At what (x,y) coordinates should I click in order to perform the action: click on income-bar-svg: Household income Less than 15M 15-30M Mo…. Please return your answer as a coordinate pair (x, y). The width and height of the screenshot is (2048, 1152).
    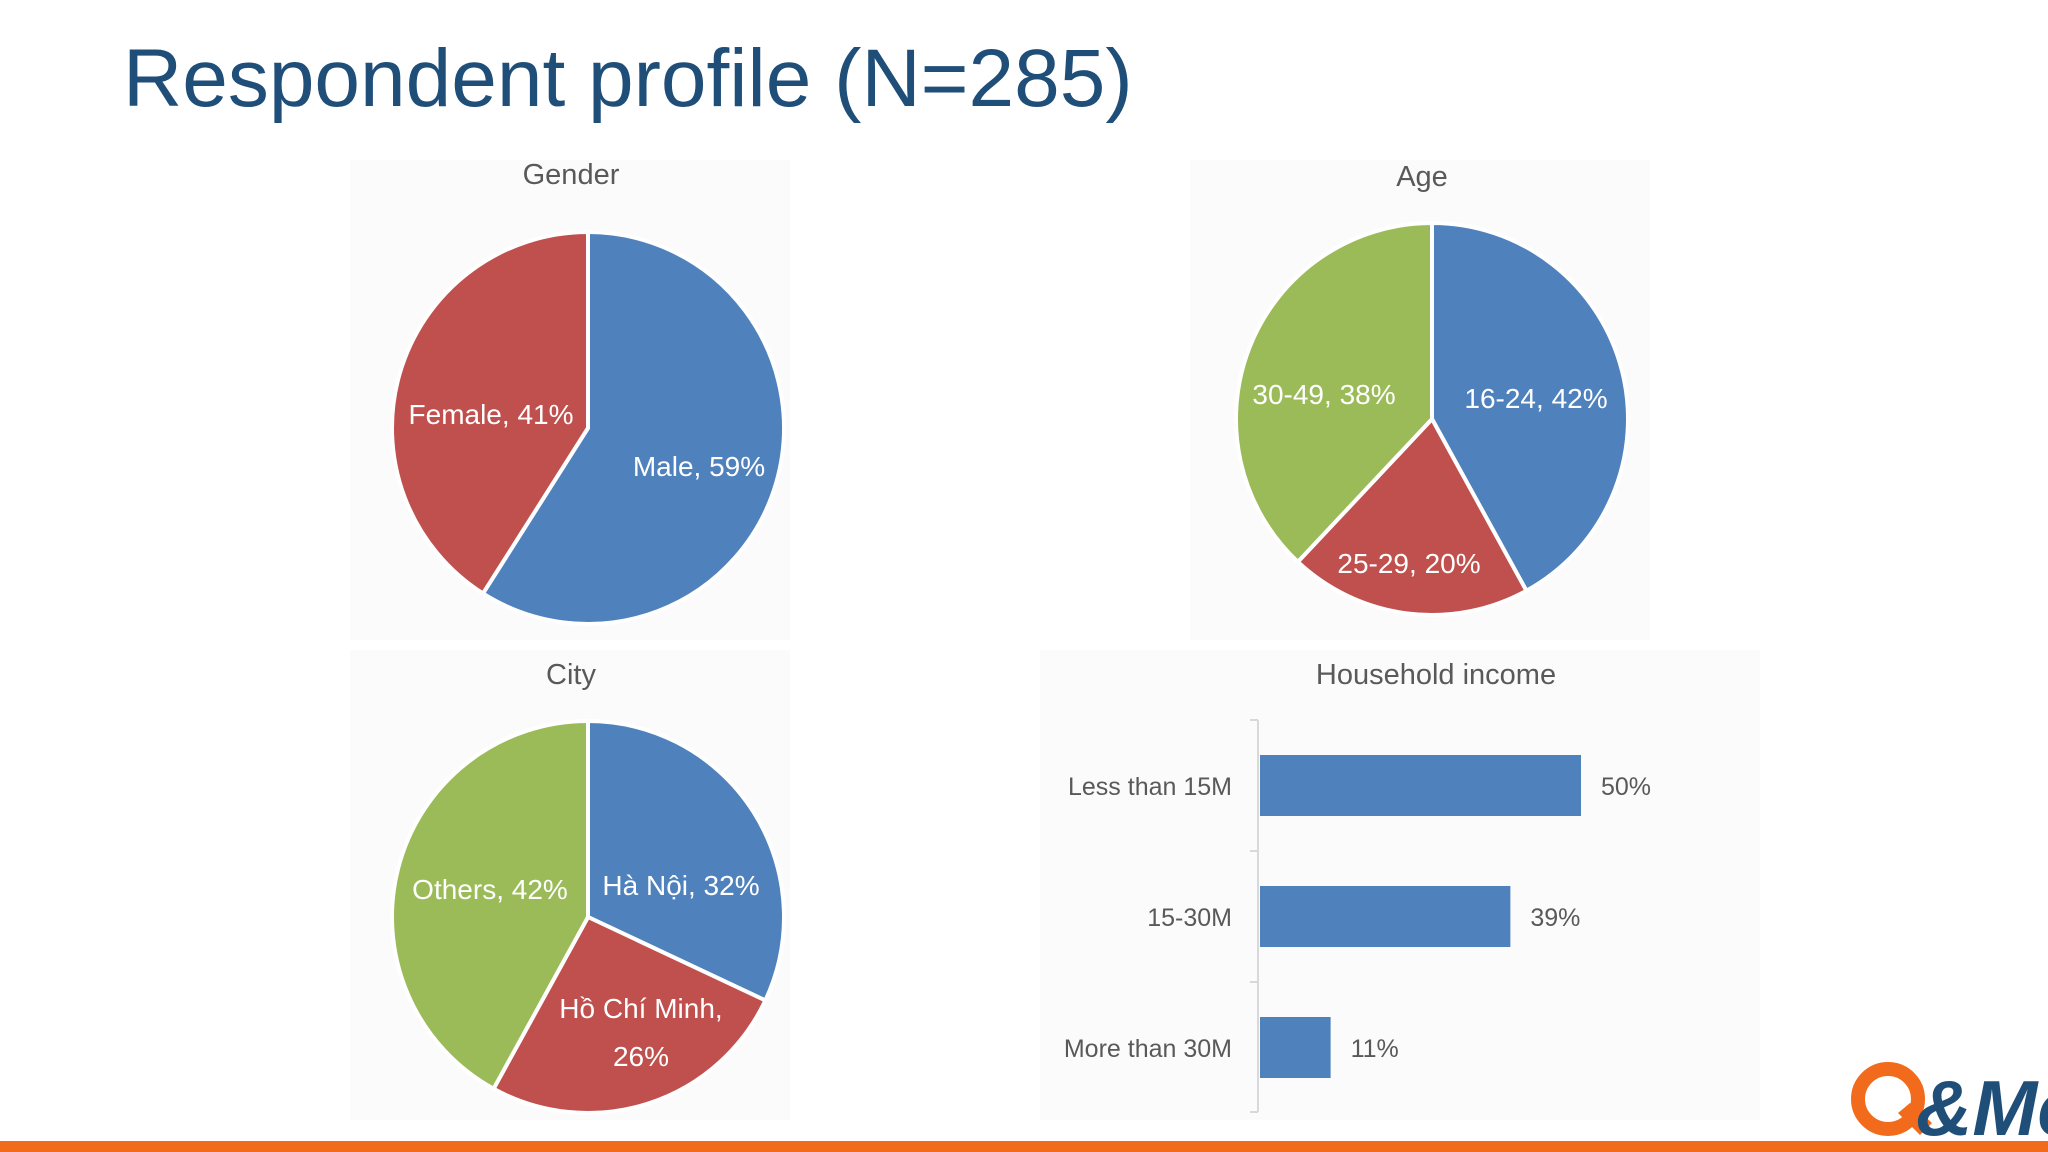
    Looking at the image, I should click on (1357, 886).